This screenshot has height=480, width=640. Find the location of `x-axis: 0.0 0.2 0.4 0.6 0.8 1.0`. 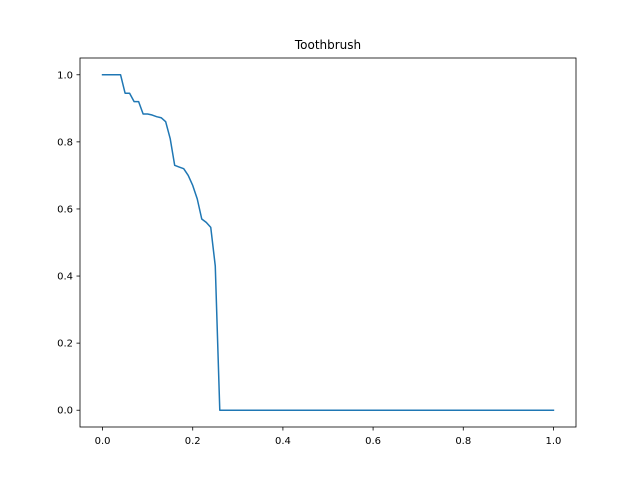

x-axis: 0.0 0.2 0.4 0.6 0.8 1.0 is located at coordinates (328, 437).